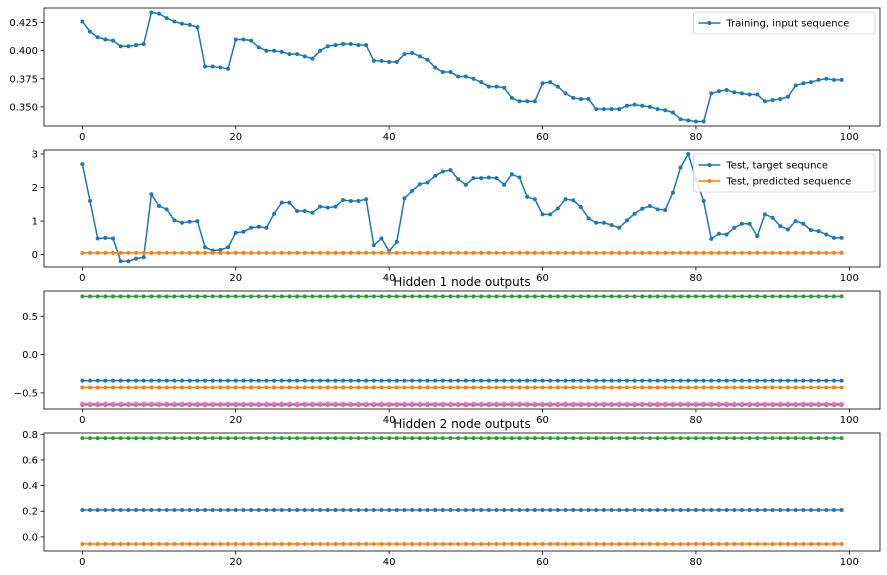 The height and width of the screenshot is (575, 887). I want to click on legend-label: Test, target sequnce, so click(776, 166).